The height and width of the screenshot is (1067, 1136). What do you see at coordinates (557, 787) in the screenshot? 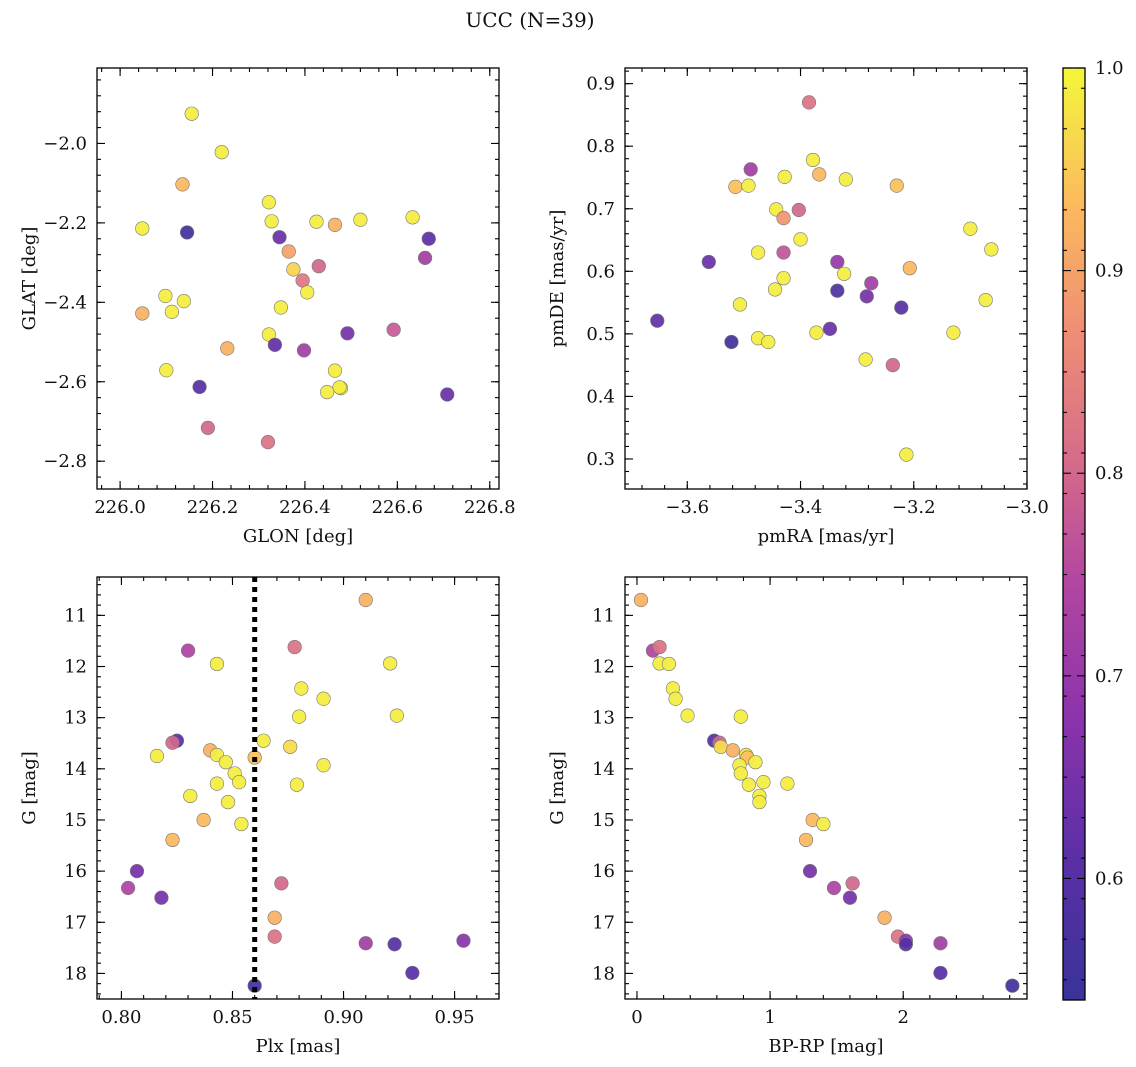
I see `y-axis-label: G [mag]` at bounding box center [557, 787].